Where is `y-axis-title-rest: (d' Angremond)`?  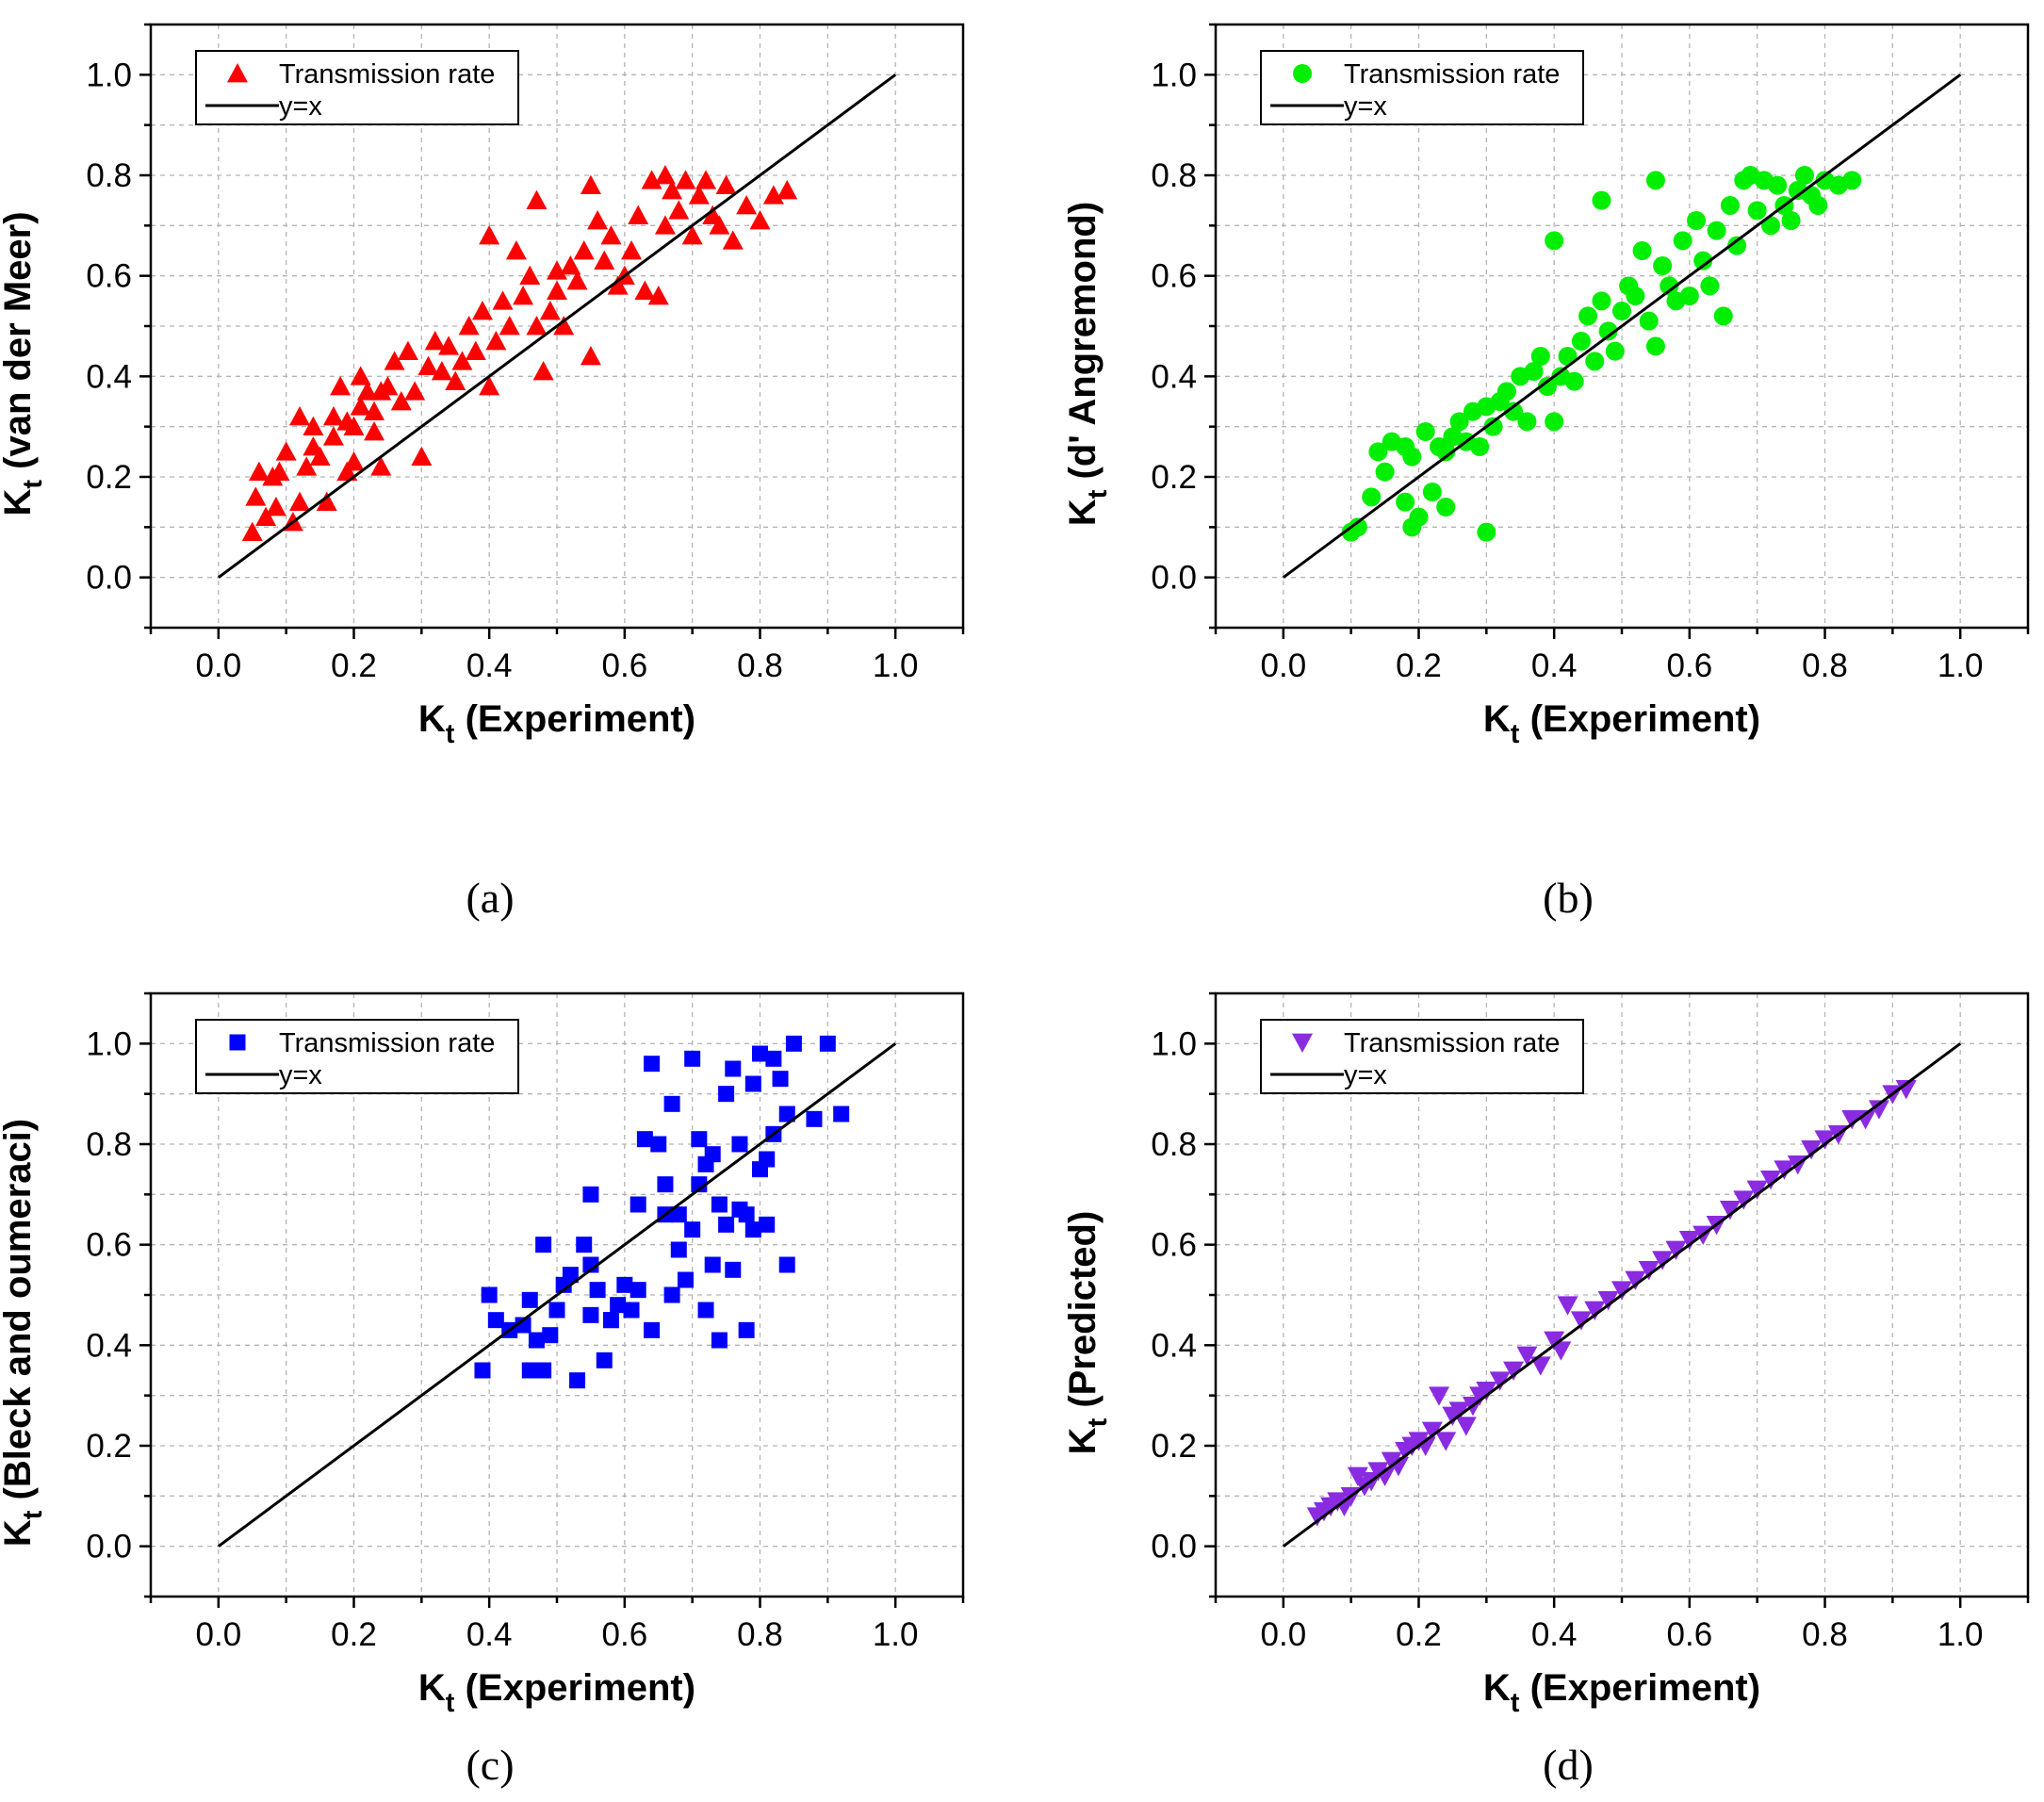
y-axis-title-rest: (d' Angremond) is located at coordinates (1083, 346).